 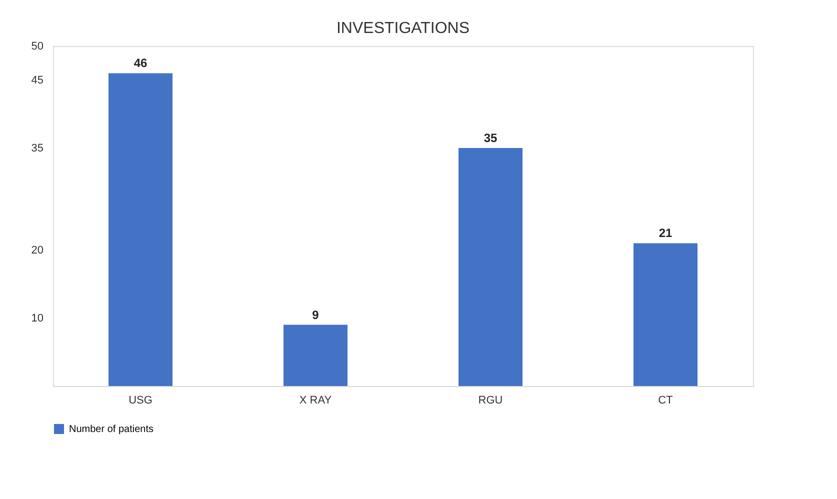 What do you see at coordinates (37, 148) in the screenshot?
I see `y-tick-label: 35` at bounding box center [37, 148].